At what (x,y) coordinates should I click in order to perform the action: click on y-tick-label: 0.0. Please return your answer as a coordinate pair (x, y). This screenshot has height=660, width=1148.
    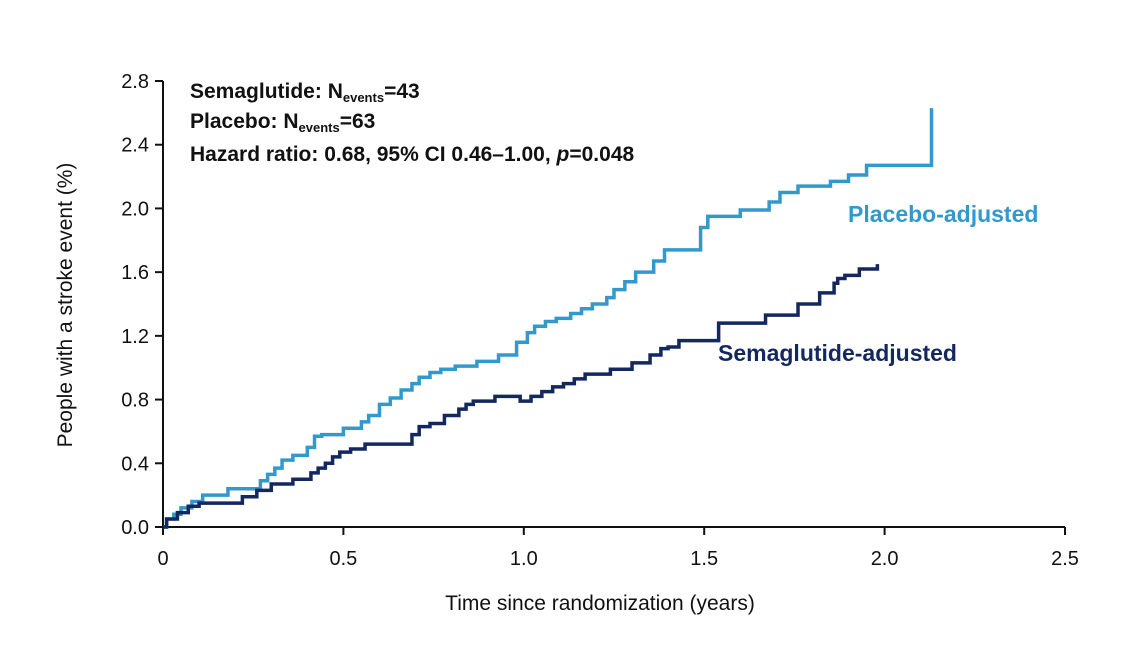
    Looking at the image, I should click on (135, 528).